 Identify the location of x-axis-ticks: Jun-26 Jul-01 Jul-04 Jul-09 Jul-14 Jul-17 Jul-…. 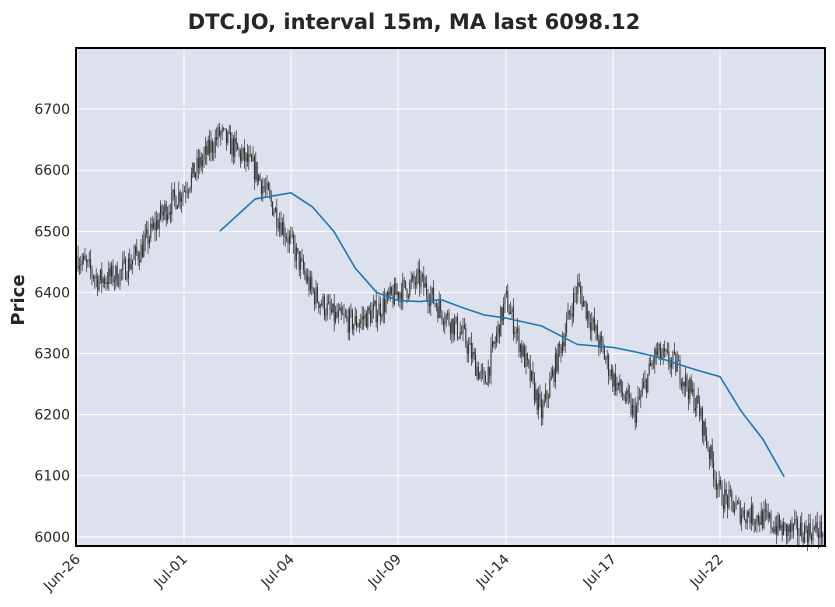
(383, 573).